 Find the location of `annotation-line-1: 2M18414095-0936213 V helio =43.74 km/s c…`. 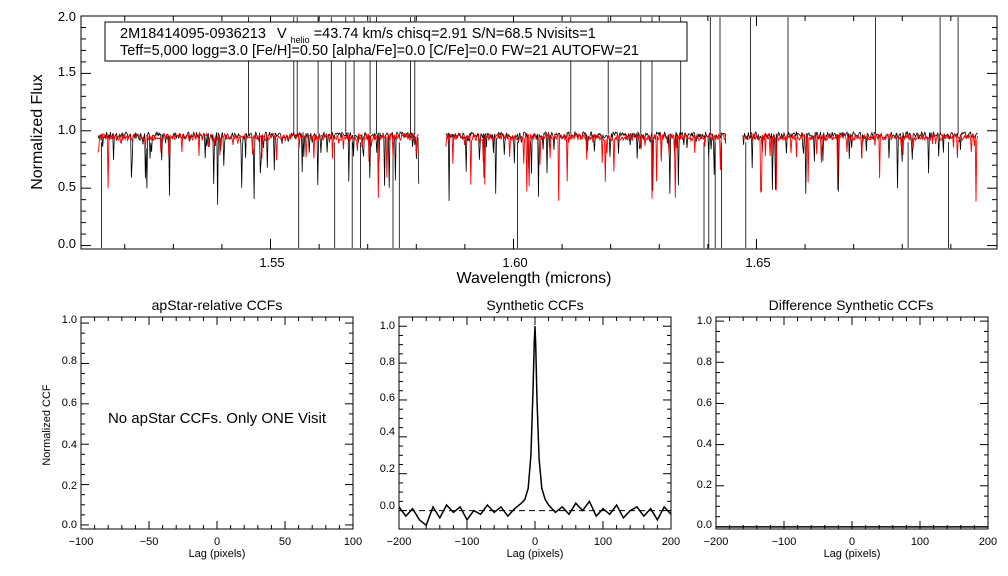

annotation-line-1: 2M18414095-0936213 V helio =43.74 km/s c… is located at coordinates (358, 36).